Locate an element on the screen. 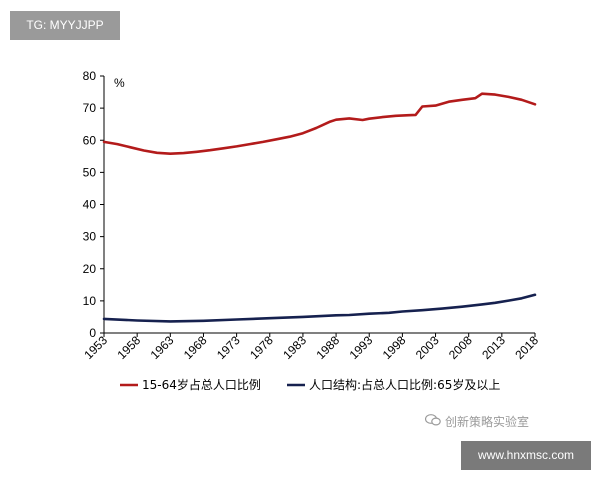 The width and height of the screenshot is (600, 480). y-tick-label: 70 is located at coordinates (90, 108).